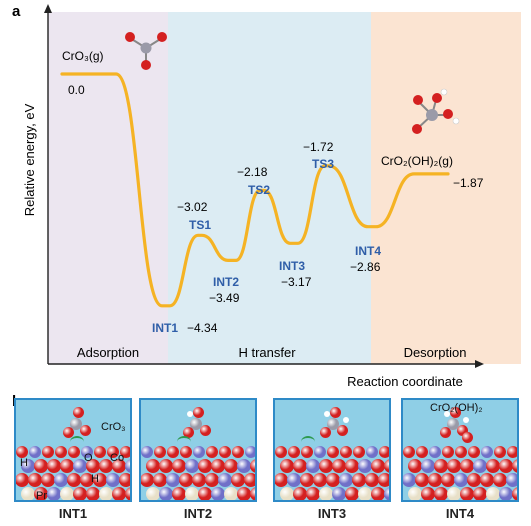  Describe the element at coordinates (146, 51) in the screenshot. I see `cro3-molecule-icon` at that location.